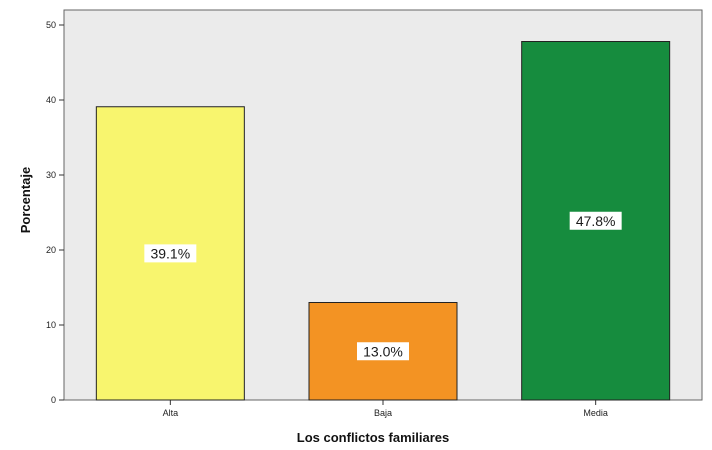  What do you see at coordinates (373, 437) in the screenshot?
I see `x-axis-title: Los conflictos familiares` at bounding box center [373, 437].